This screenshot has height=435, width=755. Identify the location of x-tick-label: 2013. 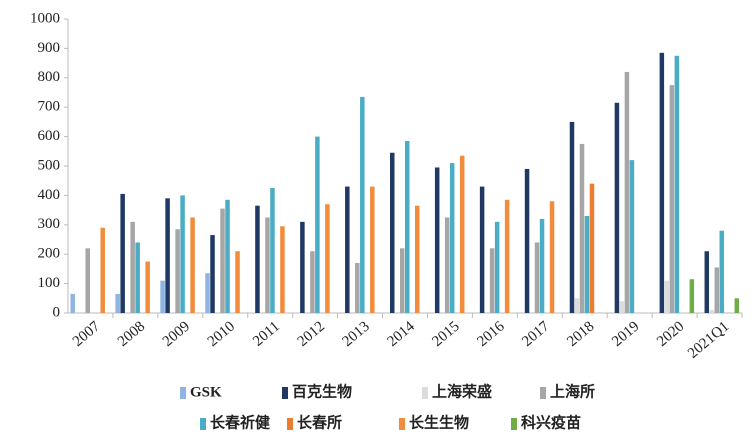
(356, 334).